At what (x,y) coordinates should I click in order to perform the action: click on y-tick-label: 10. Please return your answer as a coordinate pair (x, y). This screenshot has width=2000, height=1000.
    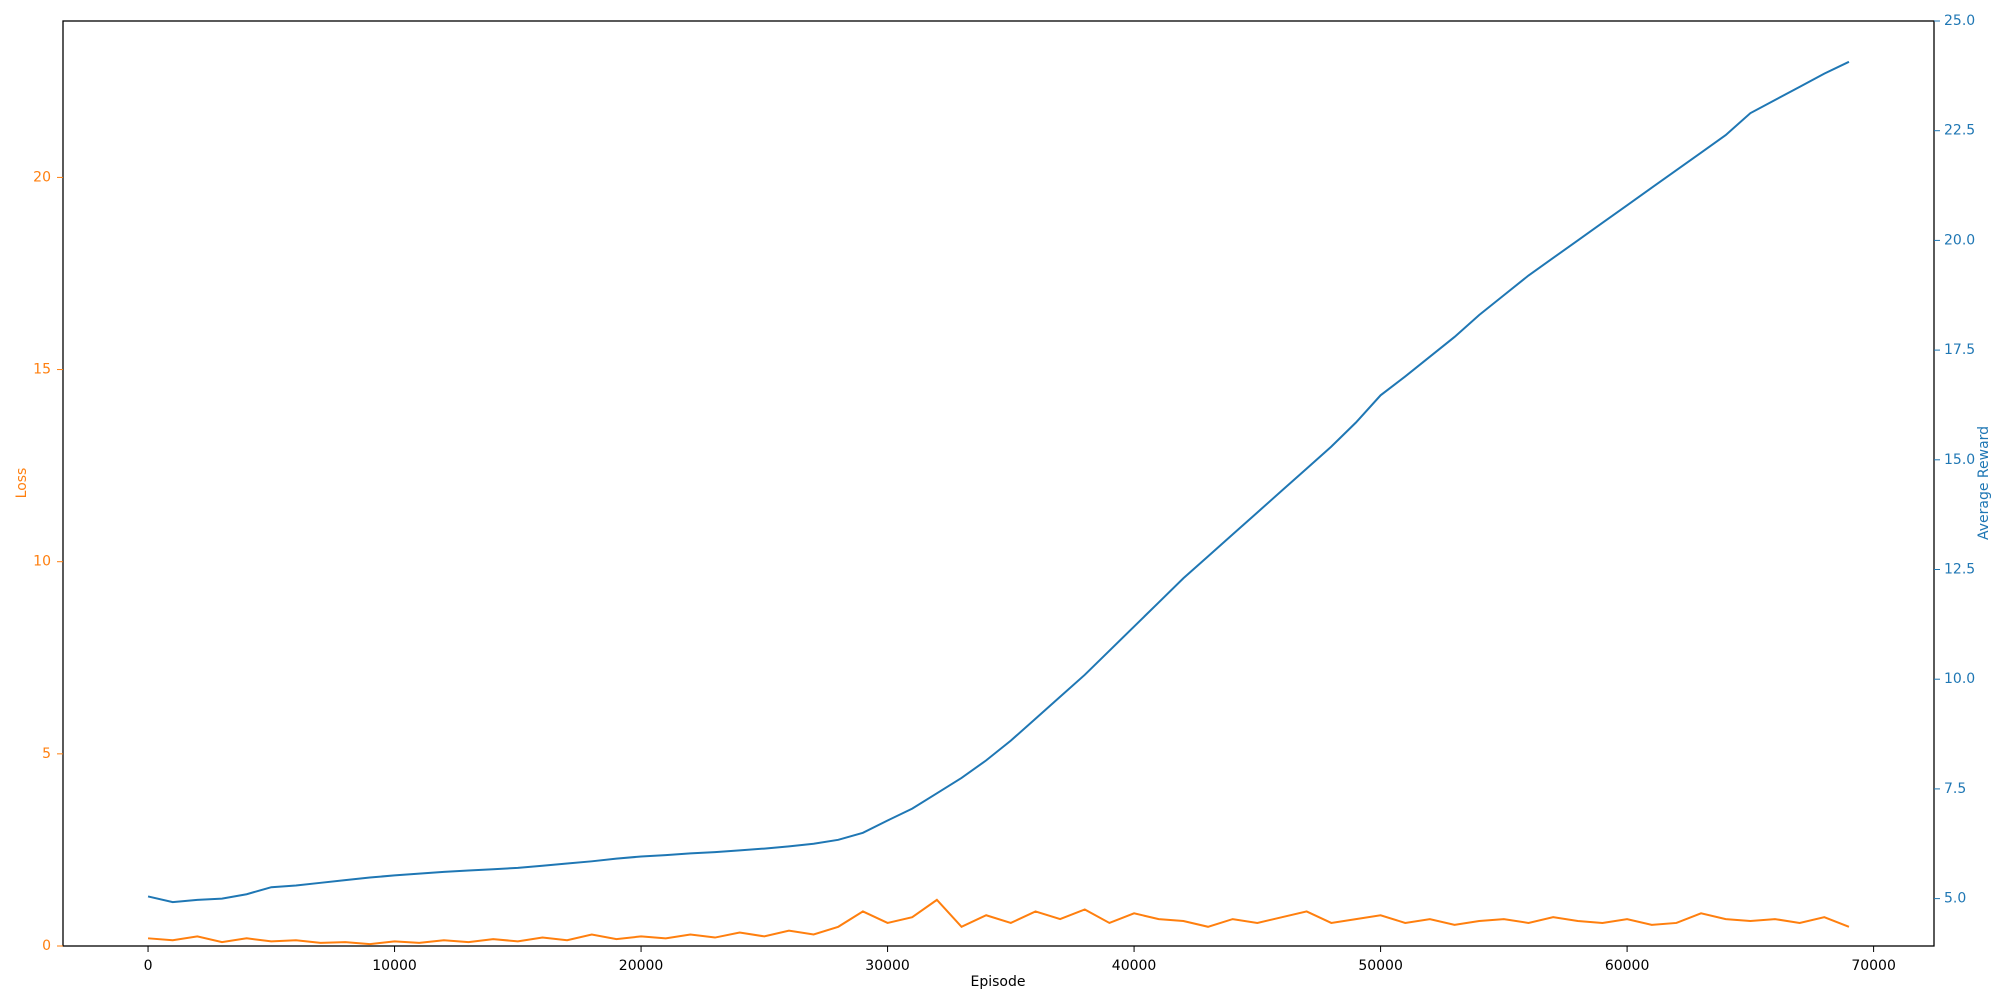
    Looking at the image, I should click on (42, 562).